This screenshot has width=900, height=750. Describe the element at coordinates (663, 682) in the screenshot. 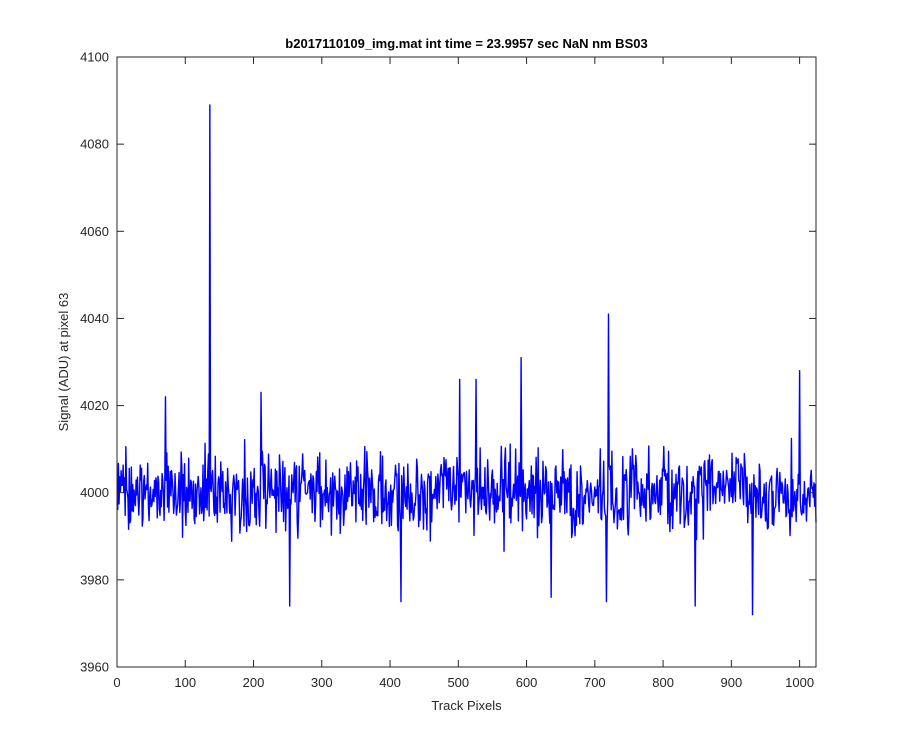

I see `x-tick-label: 800` at that location.